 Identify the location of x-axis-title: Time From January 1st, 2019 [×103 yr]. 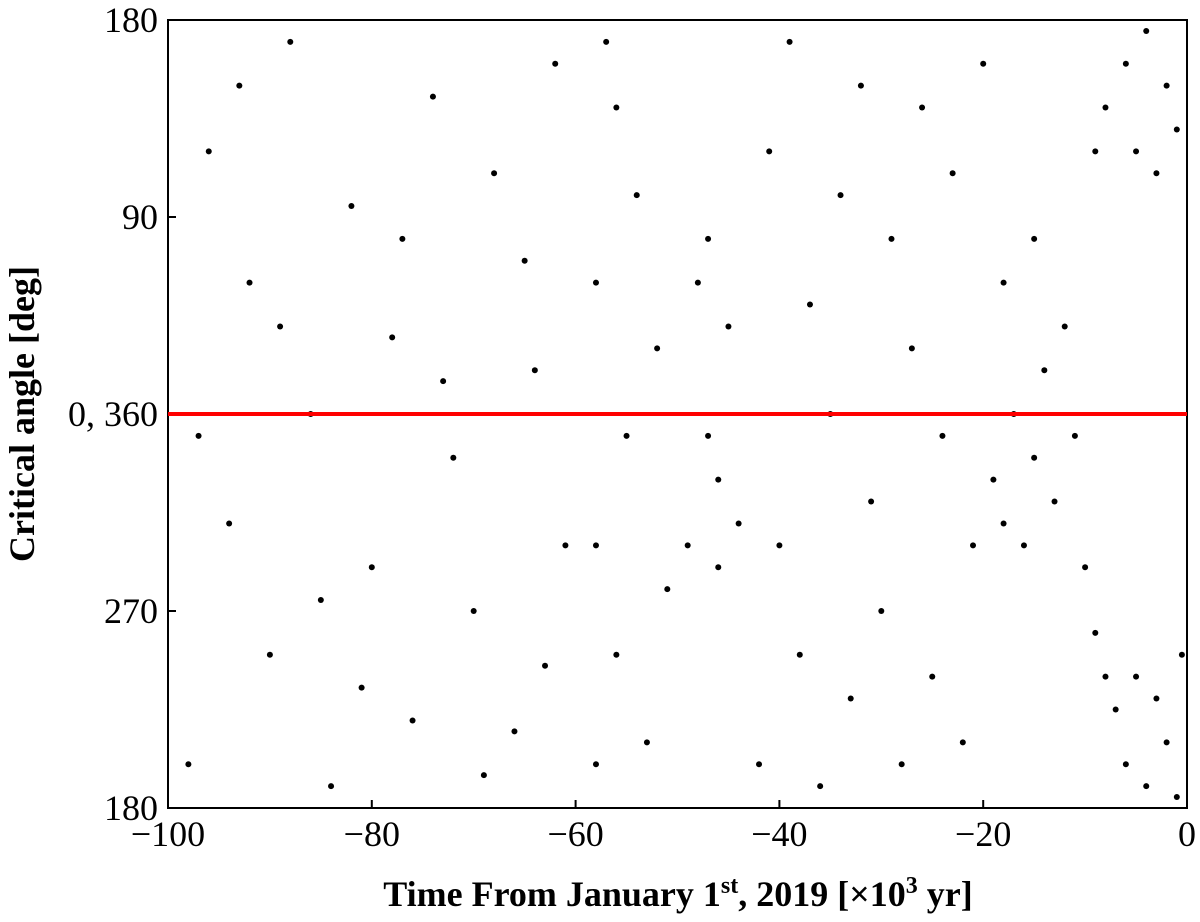
(678, 893).